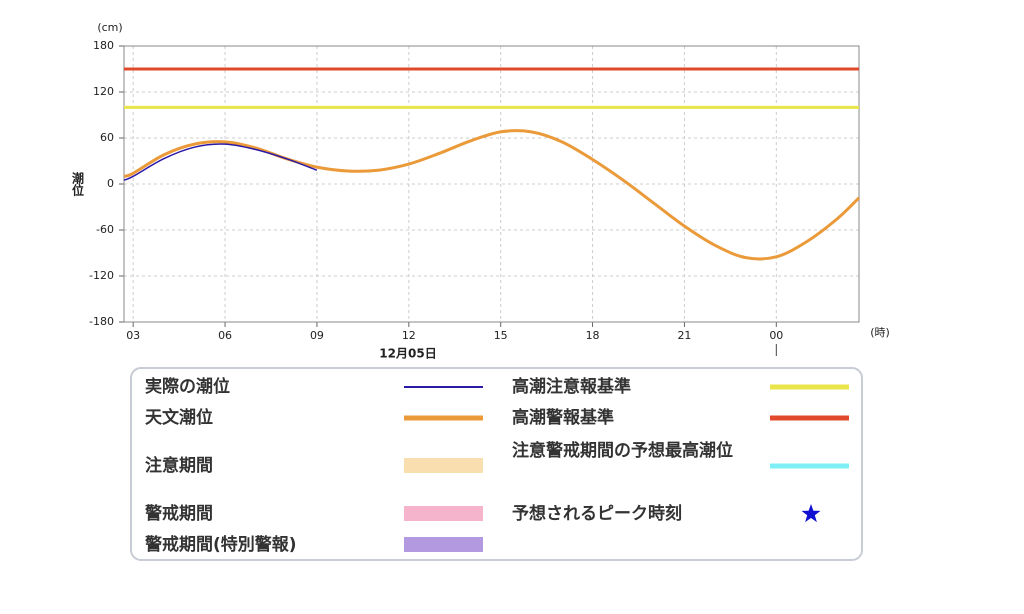 The height and width of the screenshot is (614, 1024). What do you see at coordinates (593, 335) in the screenshot?
I see `x-tick-label: 18` at bounding box center [593, 335].